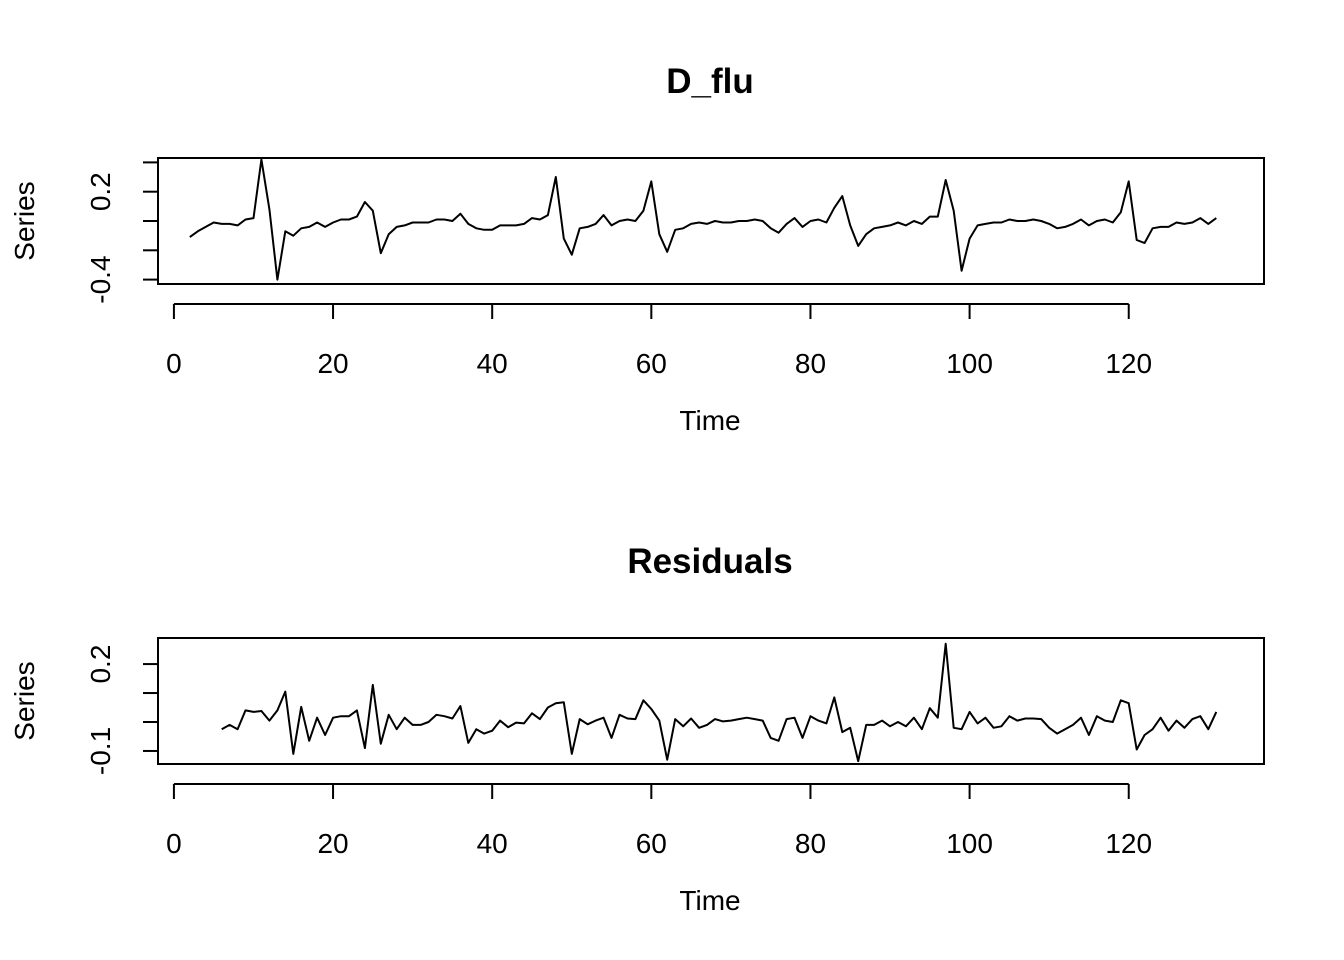  Describe the element at coordinates (122, 710) in the screenshot. I see `y-axis: -0.1 0.2` at that location.